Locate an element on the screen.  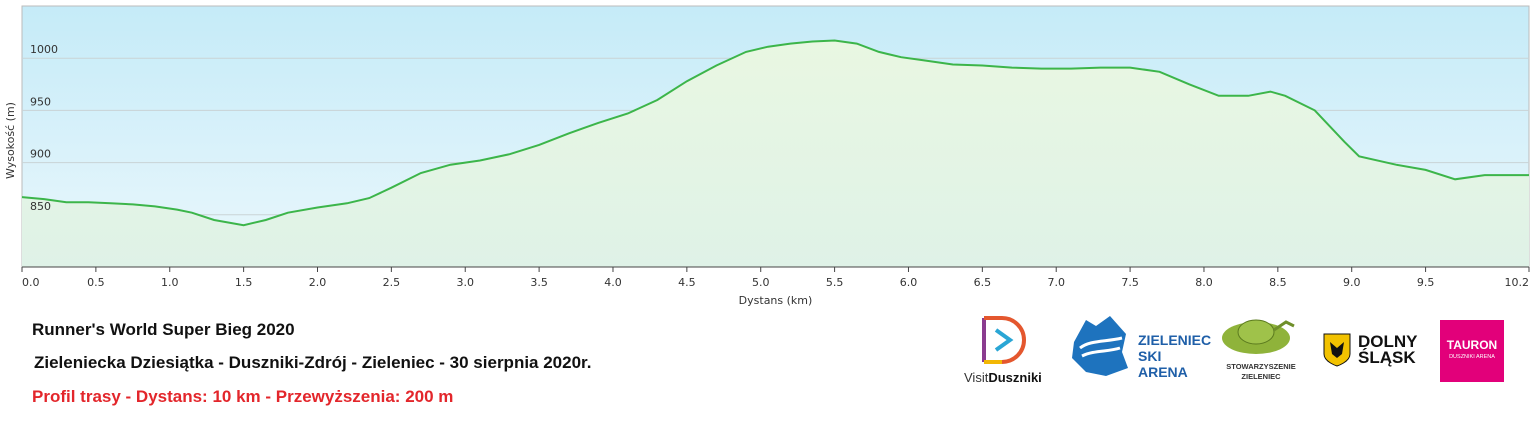
stow-line2: ZIELENIEC is located at coordinates (1261, 376).